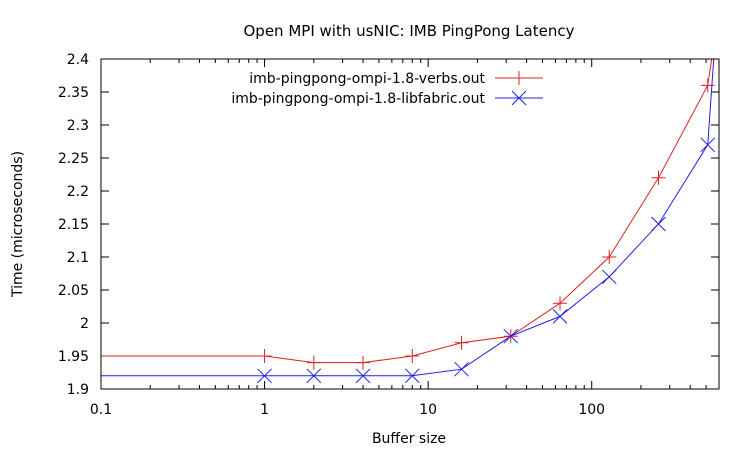 Image resolution: width=750 pixels, height=450 pixels. What do you see at coordinates (73, 93) in the screenshot?
I see `y-tick-label: 2.35` at bounding box center [73, 93].